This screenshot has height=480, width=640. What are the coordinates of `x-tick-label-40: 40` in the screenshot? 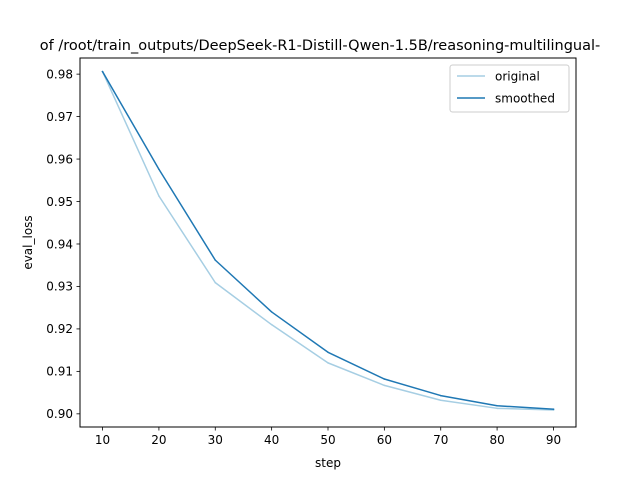 It's located at (271, 440).